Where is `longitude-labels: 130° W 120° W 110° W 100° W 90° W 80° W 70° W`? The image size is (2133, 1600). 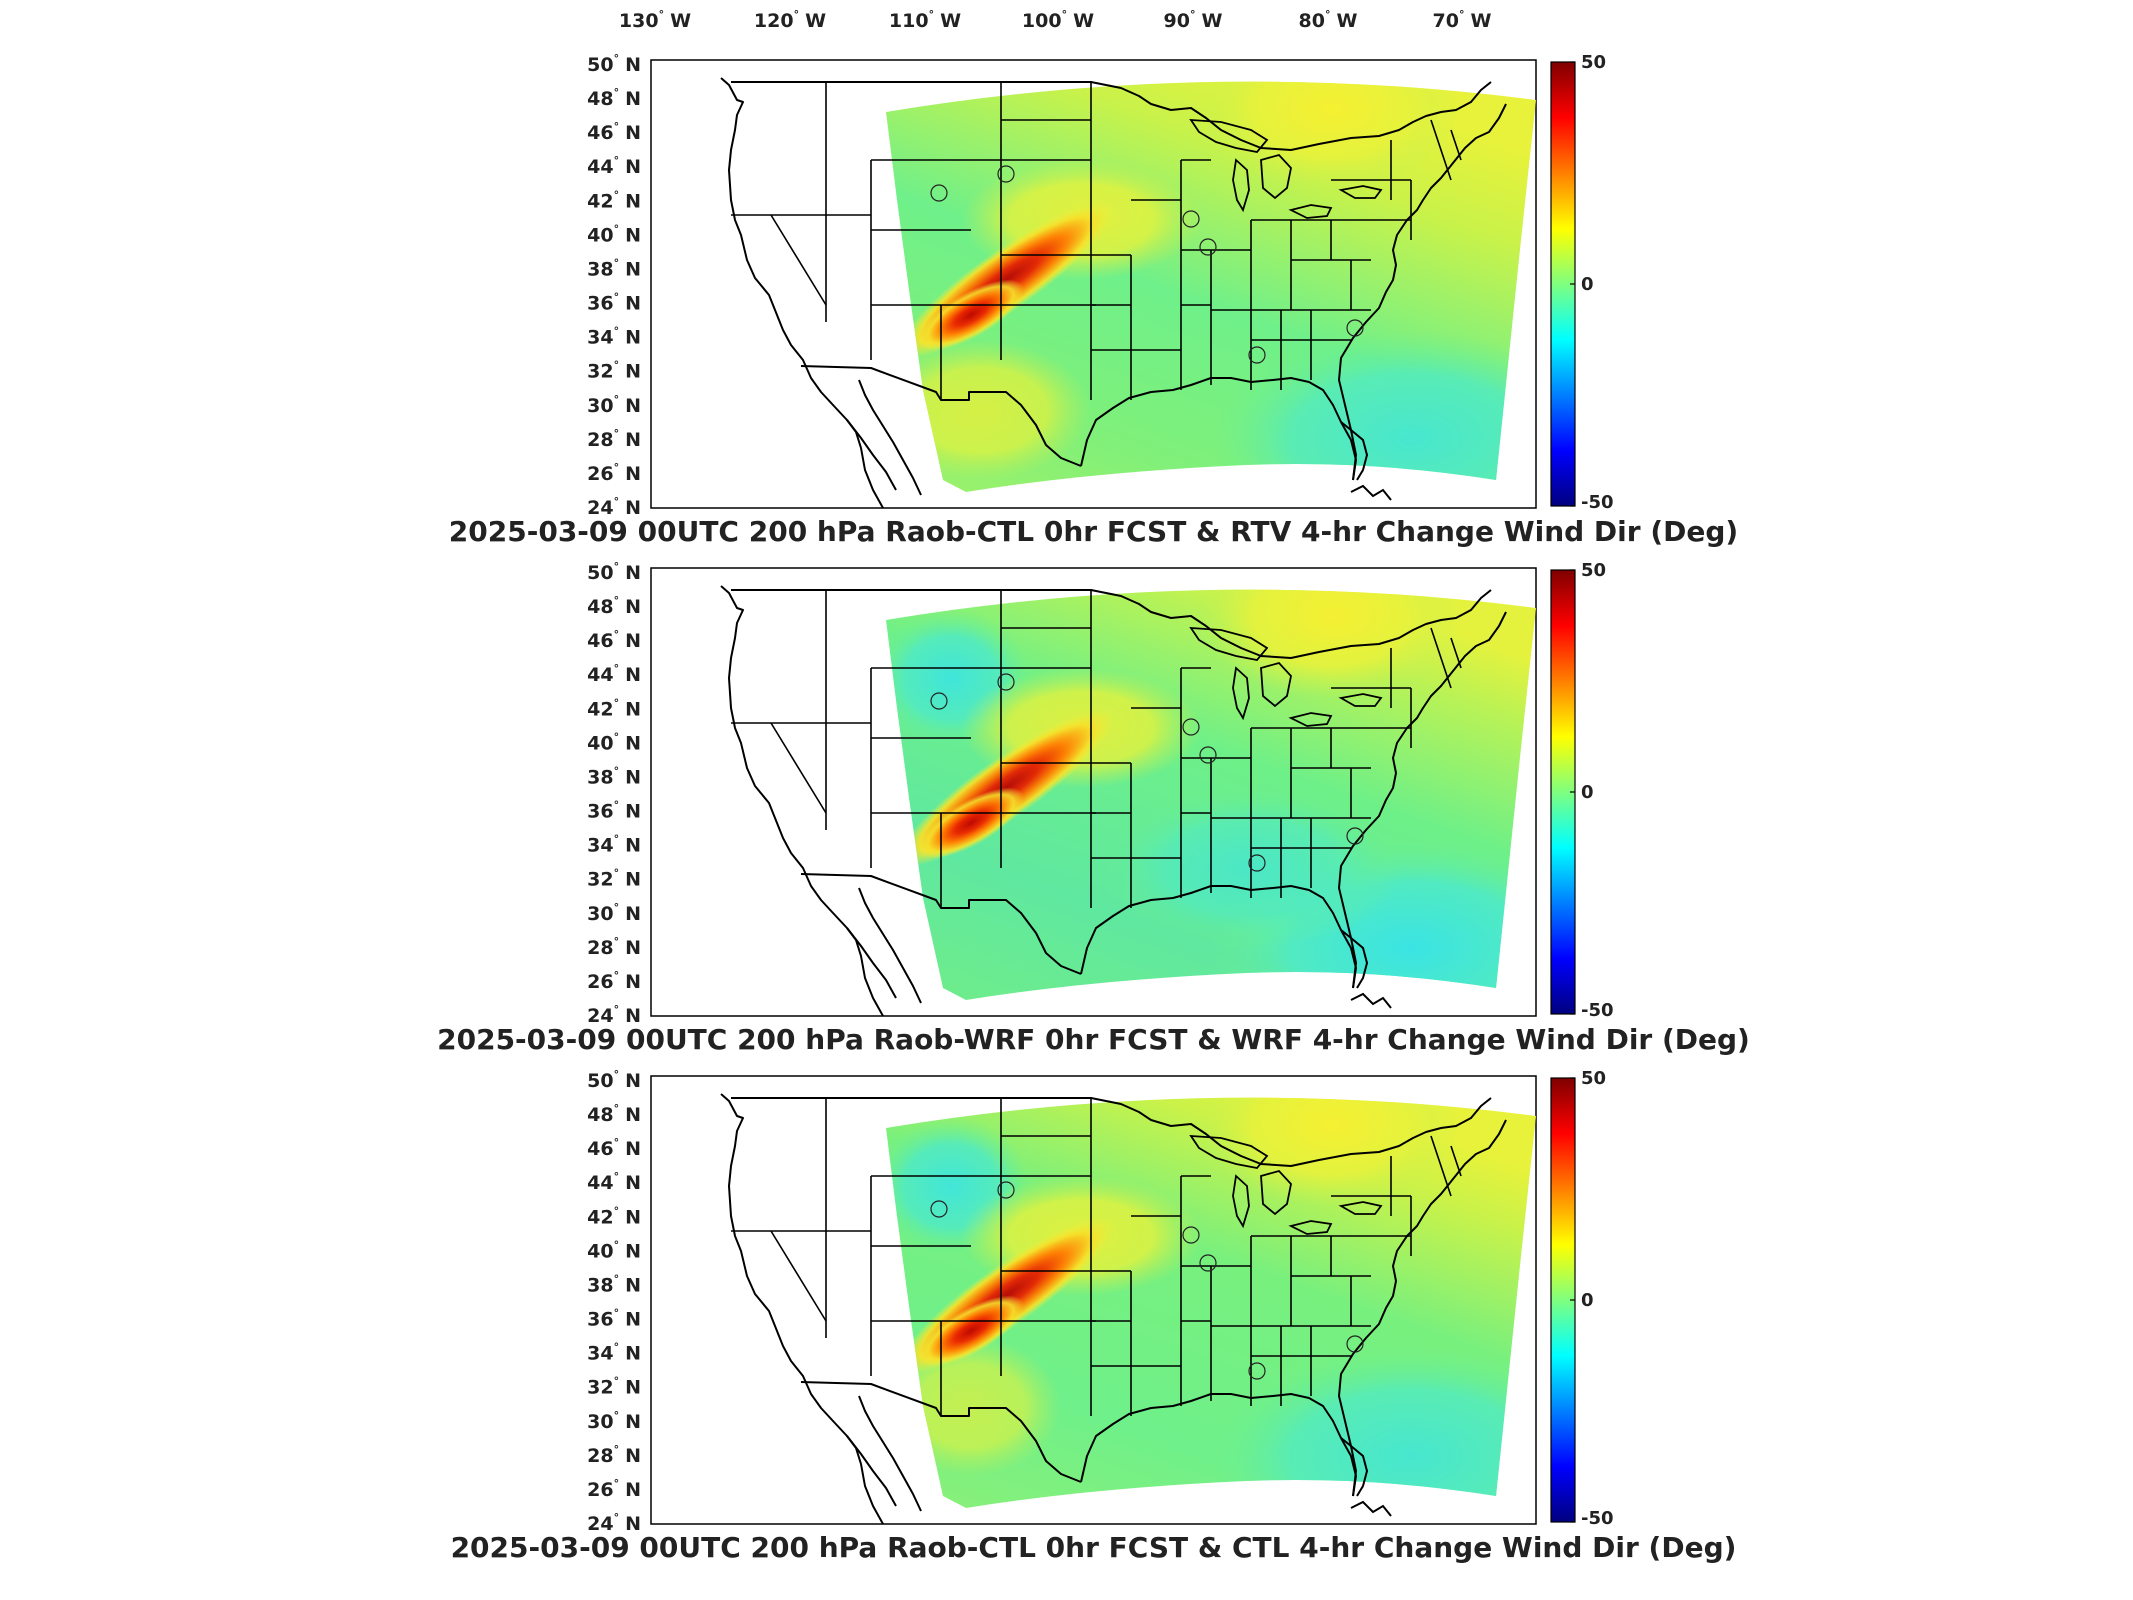 longitude-labels: 130° W 120° W 110° W 100° W 90° W 80° W 70° W is located at coordinates (1055, 20).